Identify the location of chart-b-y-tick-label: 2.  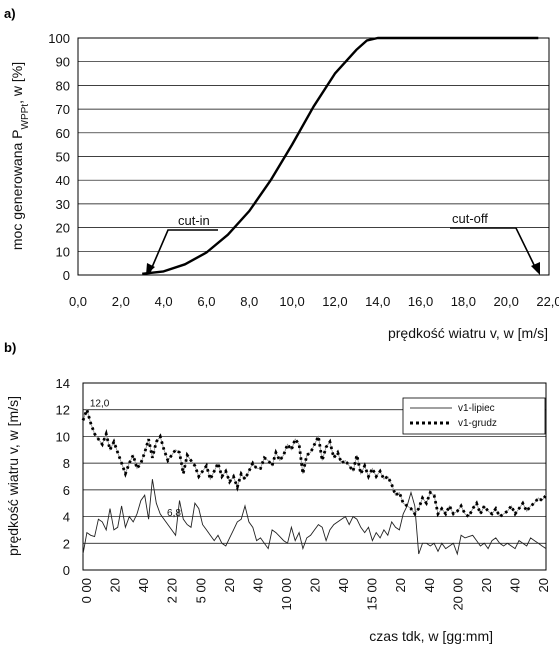
(66, 543).